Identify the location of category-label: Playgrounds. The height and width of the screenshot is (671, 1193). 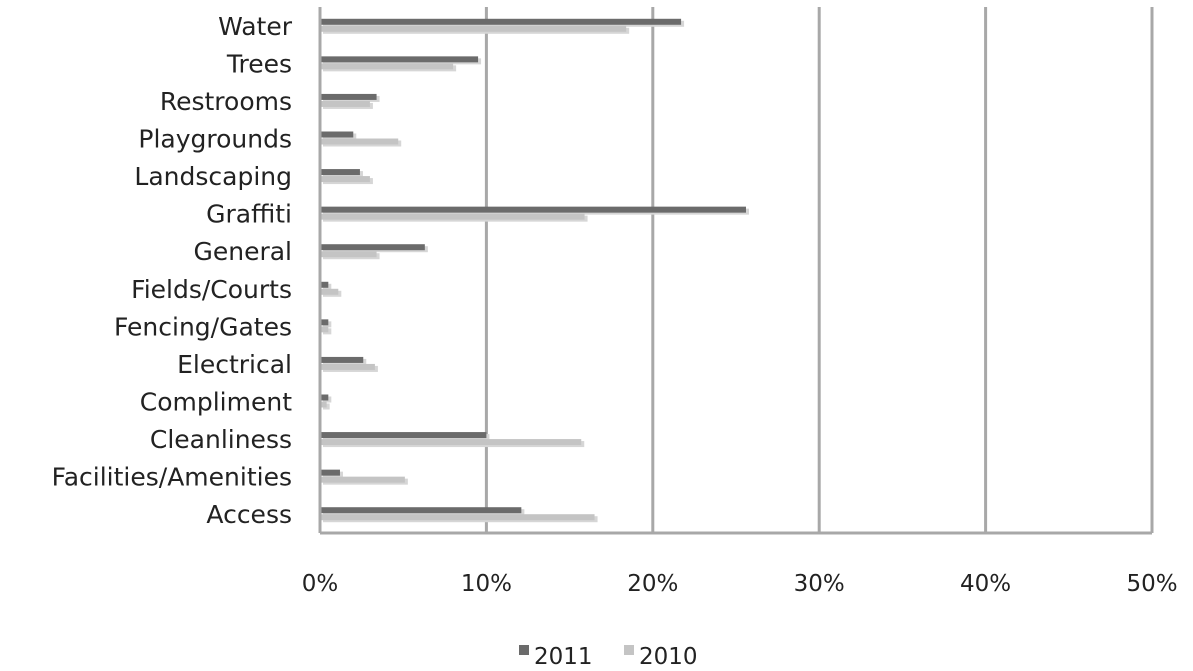
(215, 139).